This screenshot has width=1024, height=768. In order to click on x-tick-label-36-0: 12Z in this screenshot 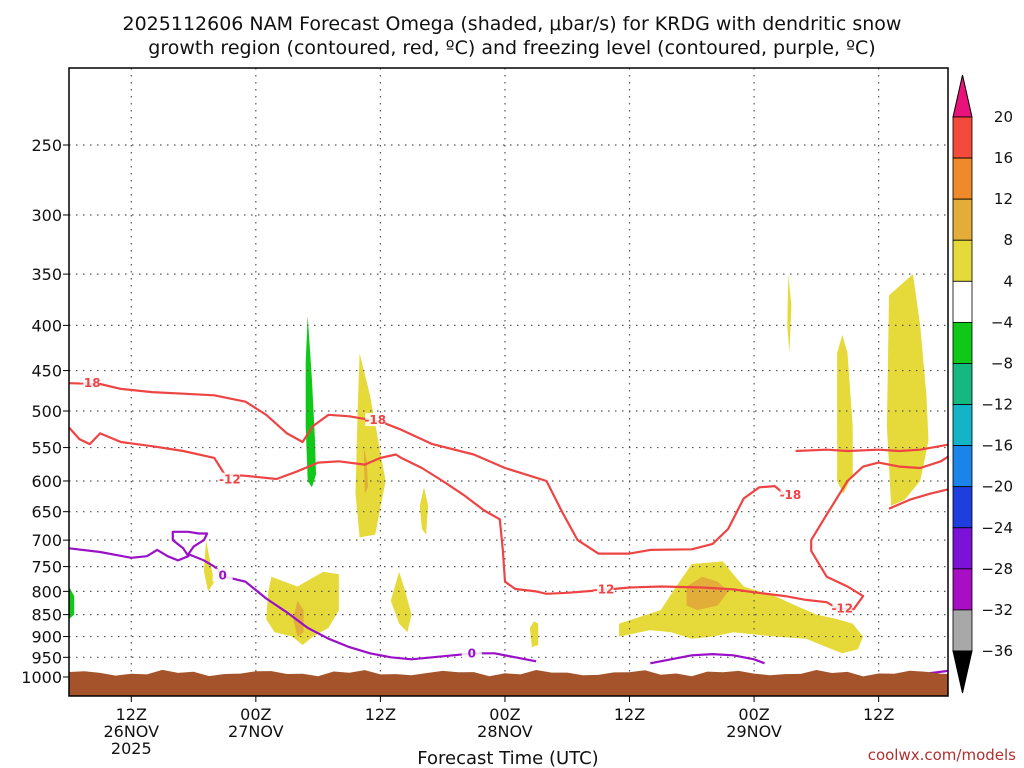, I will do `click(380, 714)`.